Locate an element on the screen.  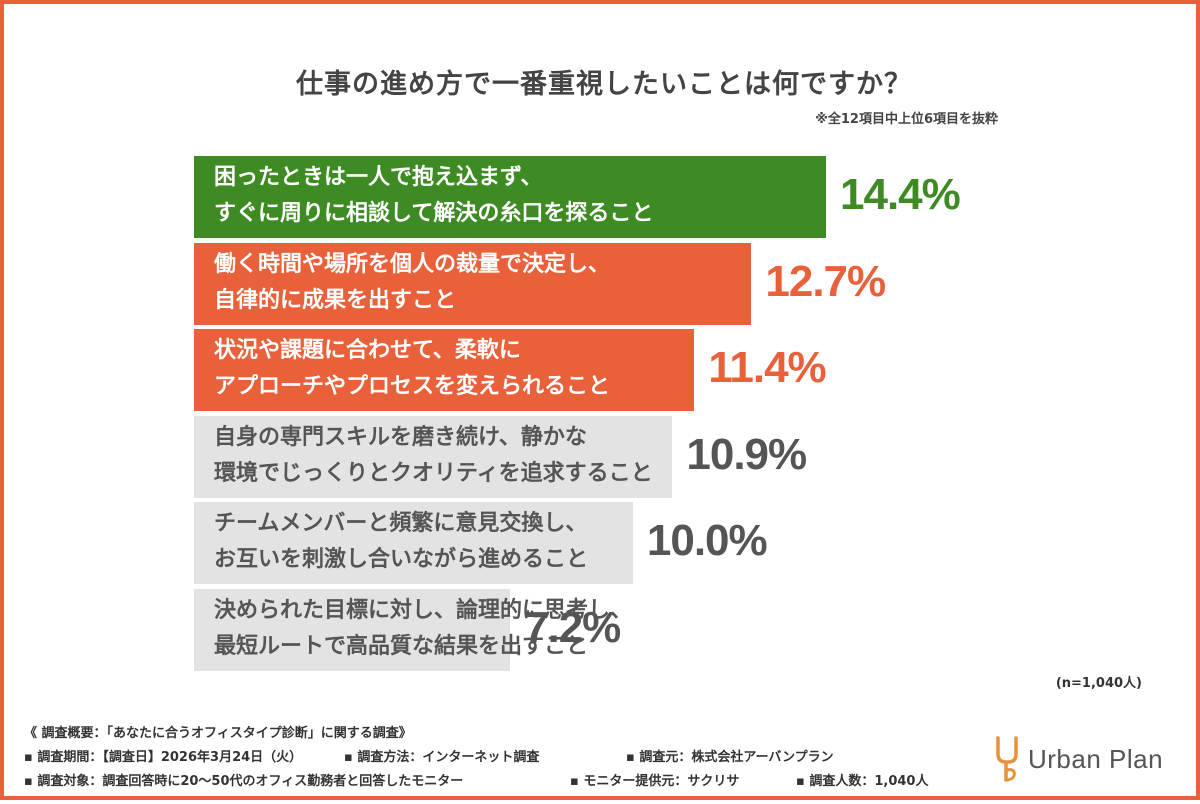
survey-period: ▪ 調査期間：【調査日】2026年3月24日（火） is located at coordinates (163, 757).